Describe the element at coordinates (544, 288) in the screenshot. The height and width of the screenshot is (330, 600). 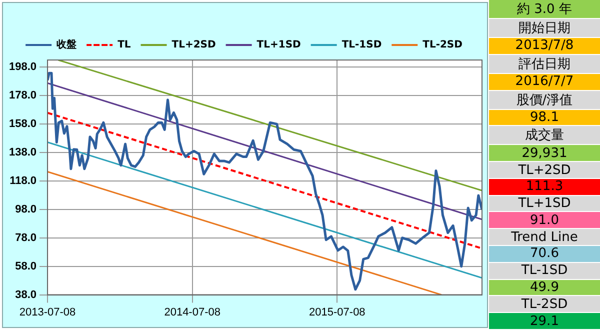
I see `text: 49.9` at that location.